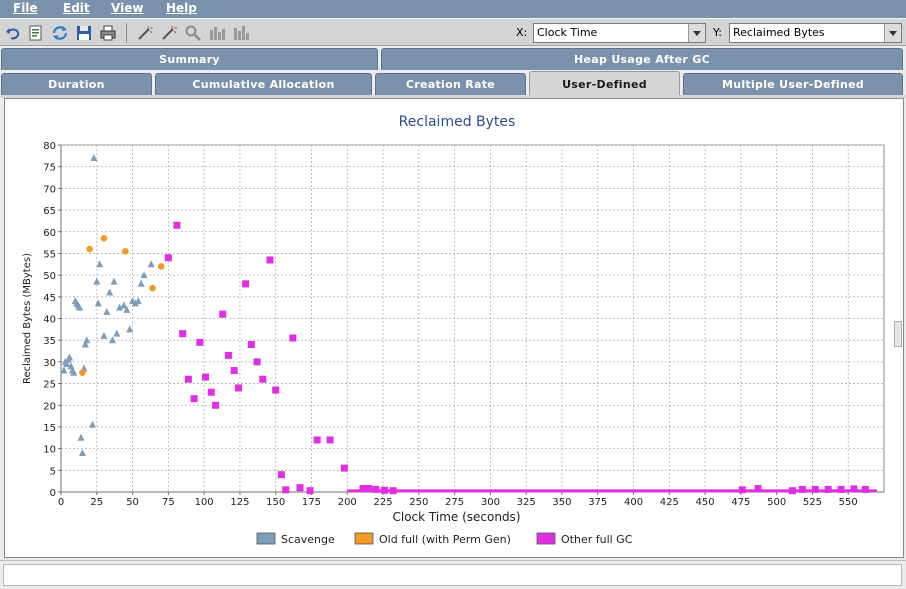 Image resolution: width=906 pixels, height=589 pixels. What do you see at coordinates (49, 254) in the screenshot?
I see `y-tick-label: 55` at bounding box center [49, 254].